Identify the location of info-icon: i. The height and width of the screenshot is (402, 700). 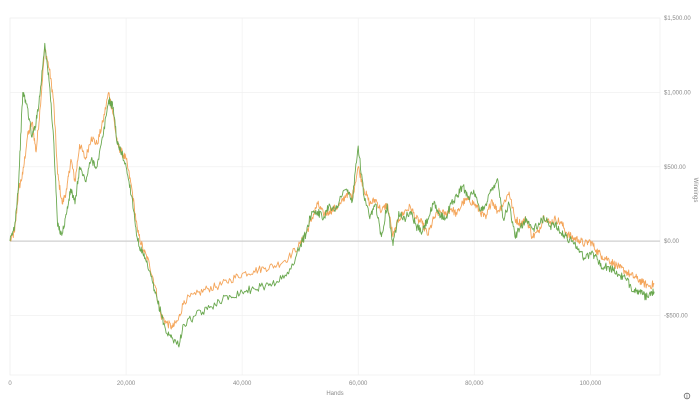
(687, 396).